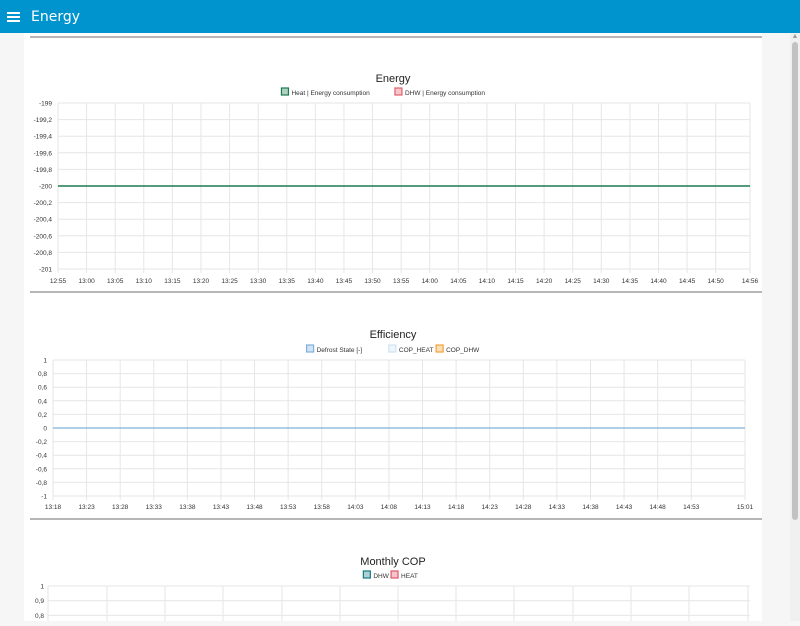  I want to click on x-tick-label: 13:30, so click(258, 281).